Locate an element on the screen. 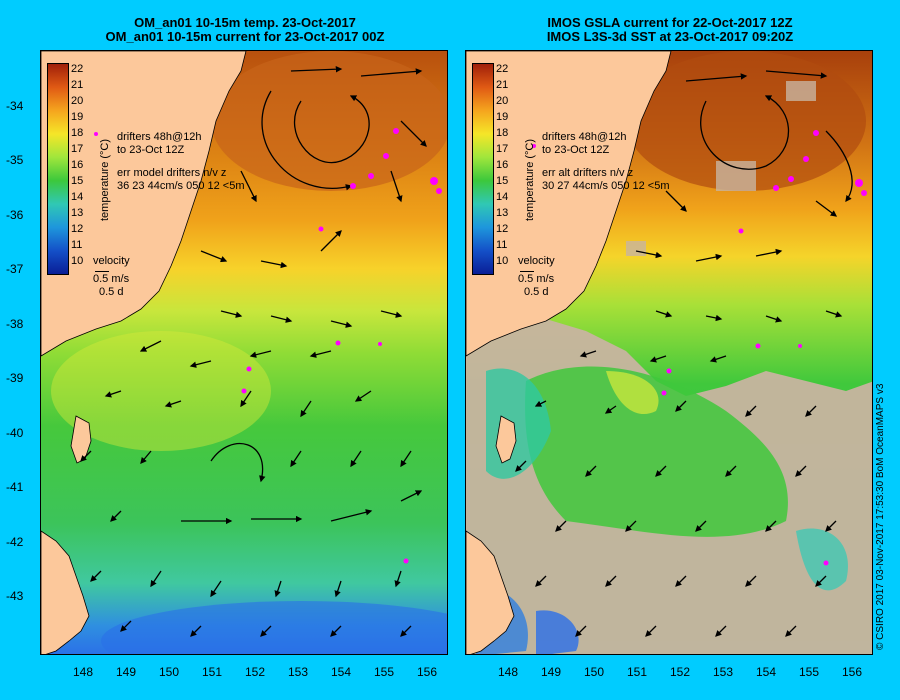  lat-label: -39 is located at coordinates (15, 378).